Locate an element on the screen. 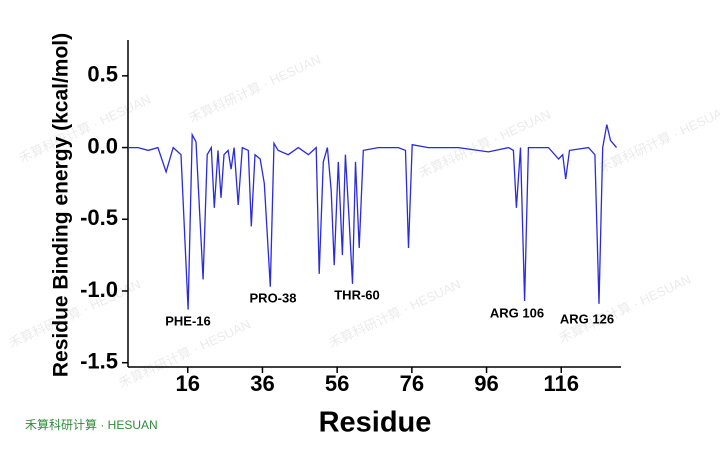  brand-label: 禾算科研计算 · HESUAN is located at coordinates (91, 424).